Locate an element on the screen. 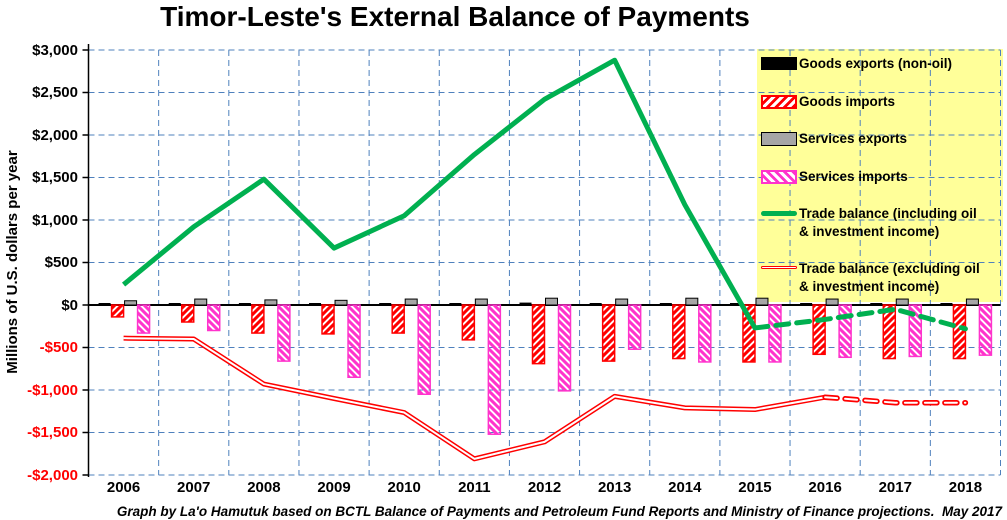 The height and width of the screenshot is (520, 1007). bar-solid-black-2013 is located at coordinates (595, 304).